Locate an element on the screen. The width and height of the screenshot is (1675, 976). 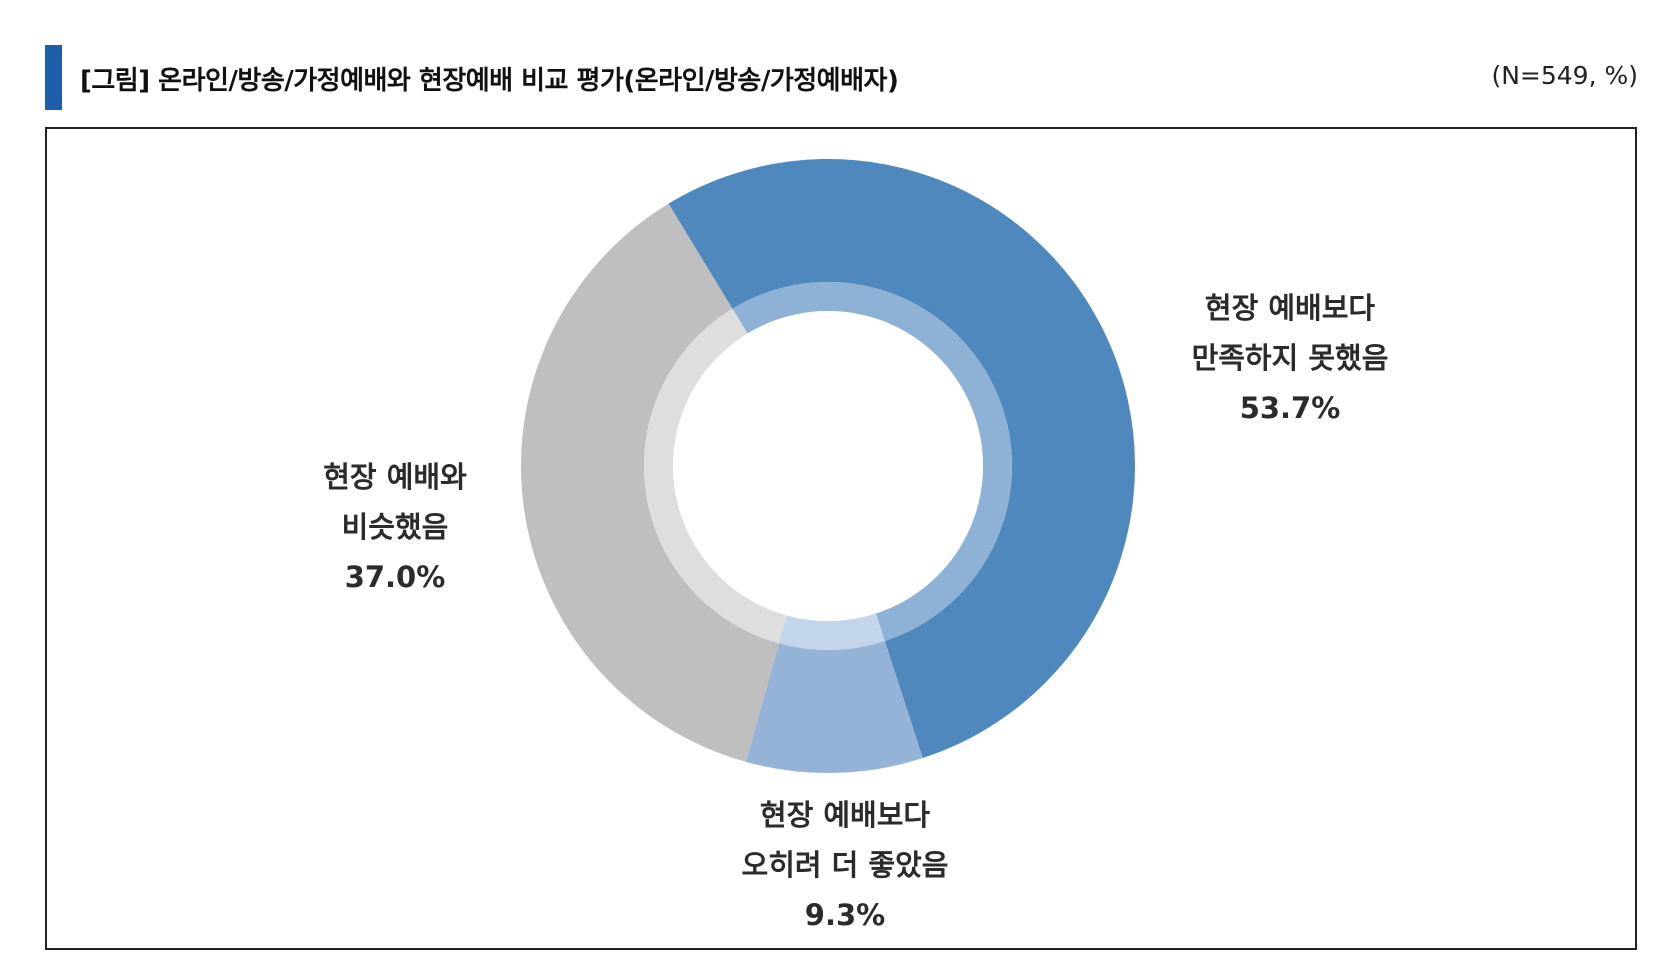
donut-slice-better is located at coordinates (834, 707).